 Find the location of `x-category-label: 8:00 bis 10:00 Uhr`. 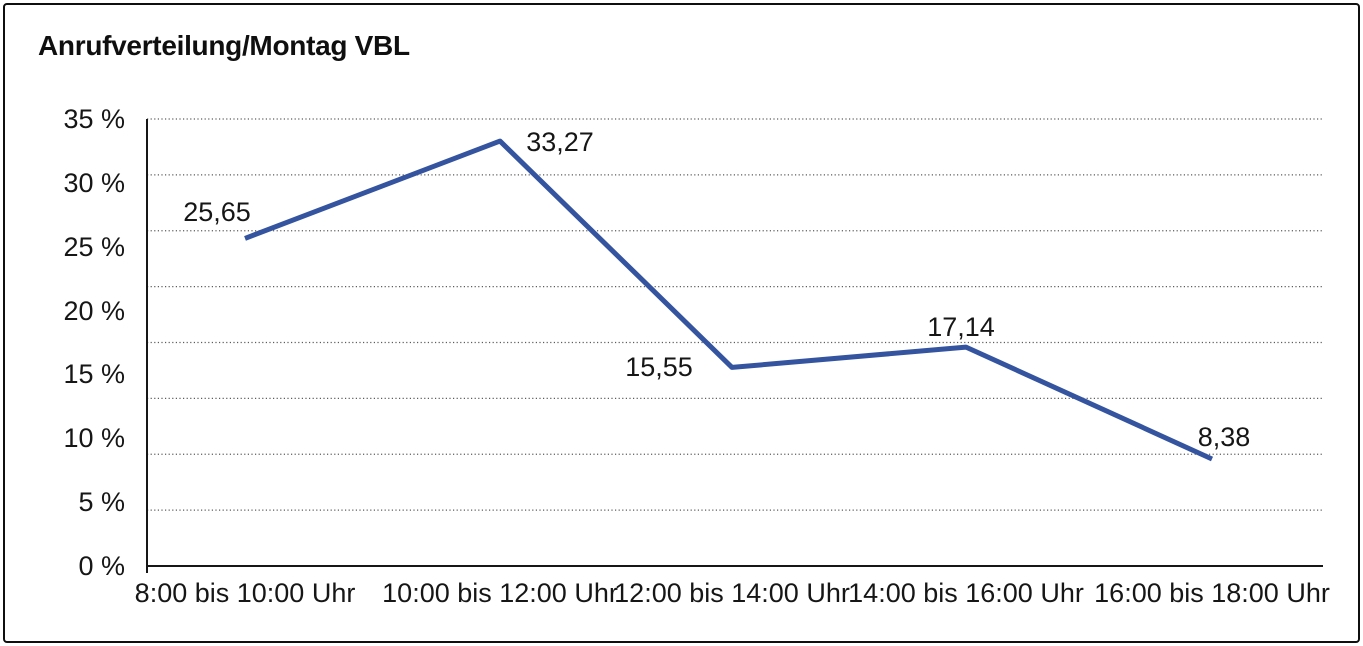

x-category-label: 8:00 bis 10:00 Uhr is located at coordinates (245, 593).